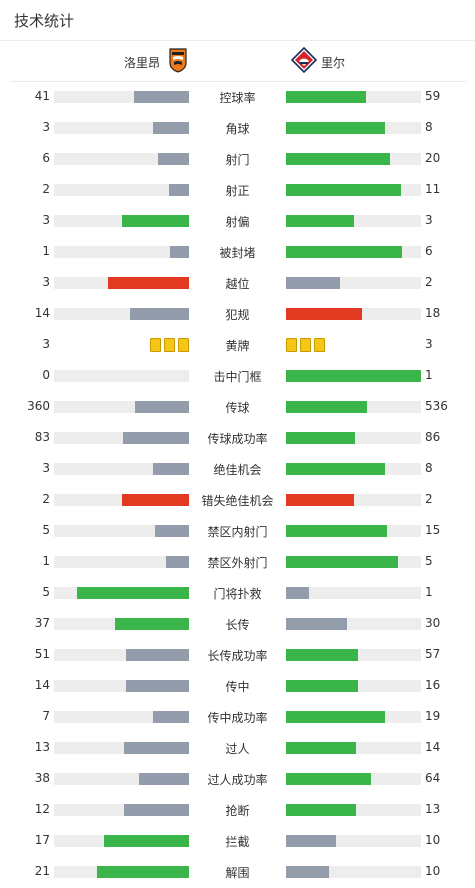 The width and height of the screenshot is (475, 888). What do you see at coordinates (237, 718) in the screenshot?
I see `stat-label: 传中成功率` at bounding box center [237, 718].